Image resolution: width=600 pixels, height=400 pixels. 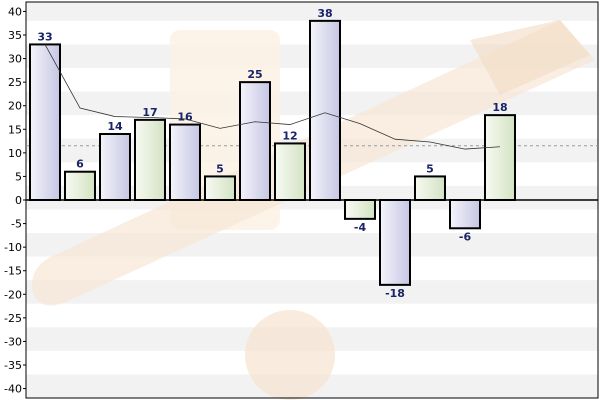 I want to click on y-tick-label: 40, so click(x=15, y=11).